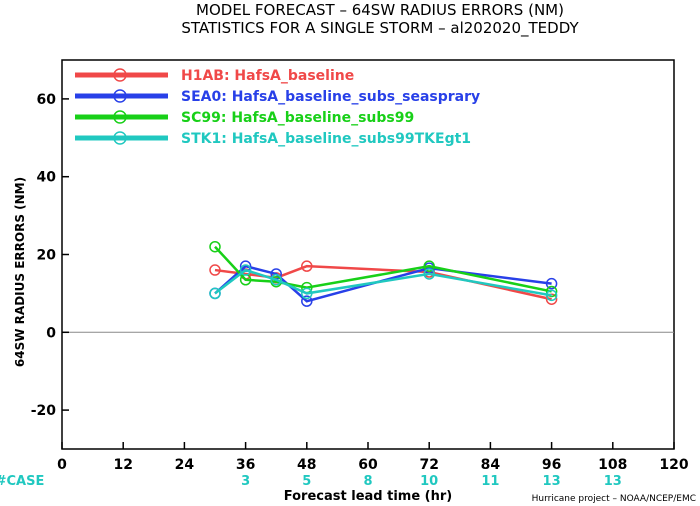  Describe the element at coordinates (245, 465) in the screenshot. I see `x-tick-label: 36` at that location.